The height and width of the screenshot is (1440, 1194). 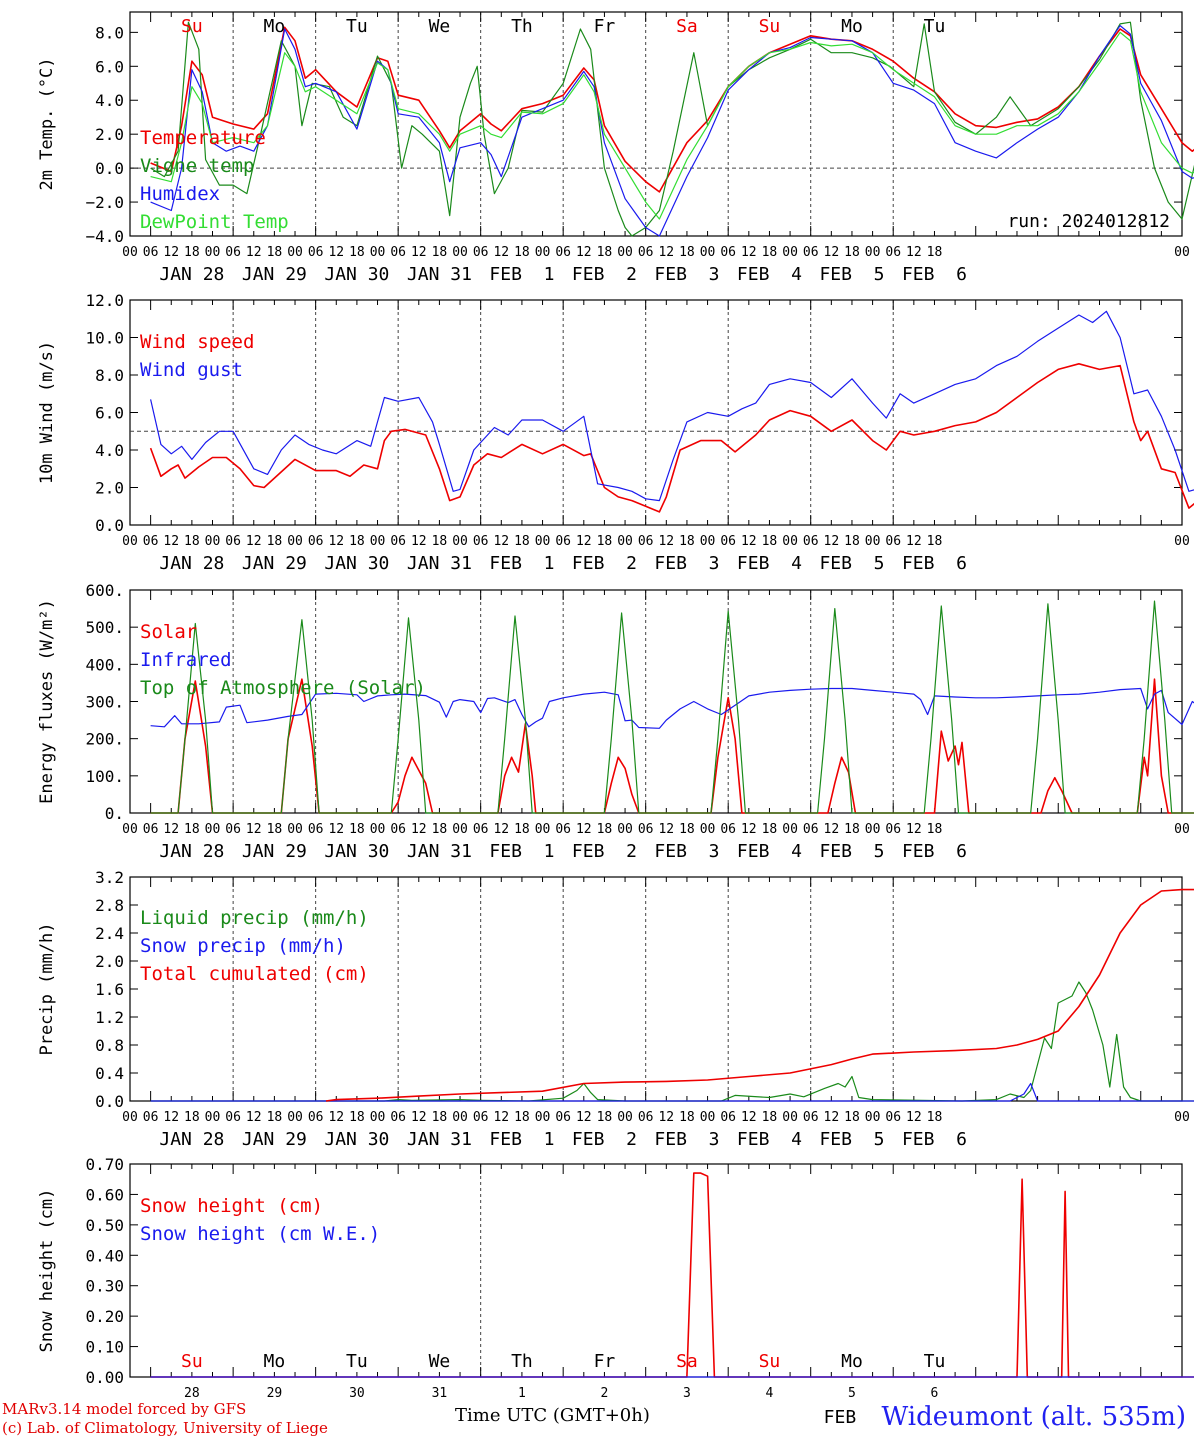 What do you see at coordinates (104, 702) in the screenshot?
I see `y-tick-label: 300.` at bounding box center [104, 702].